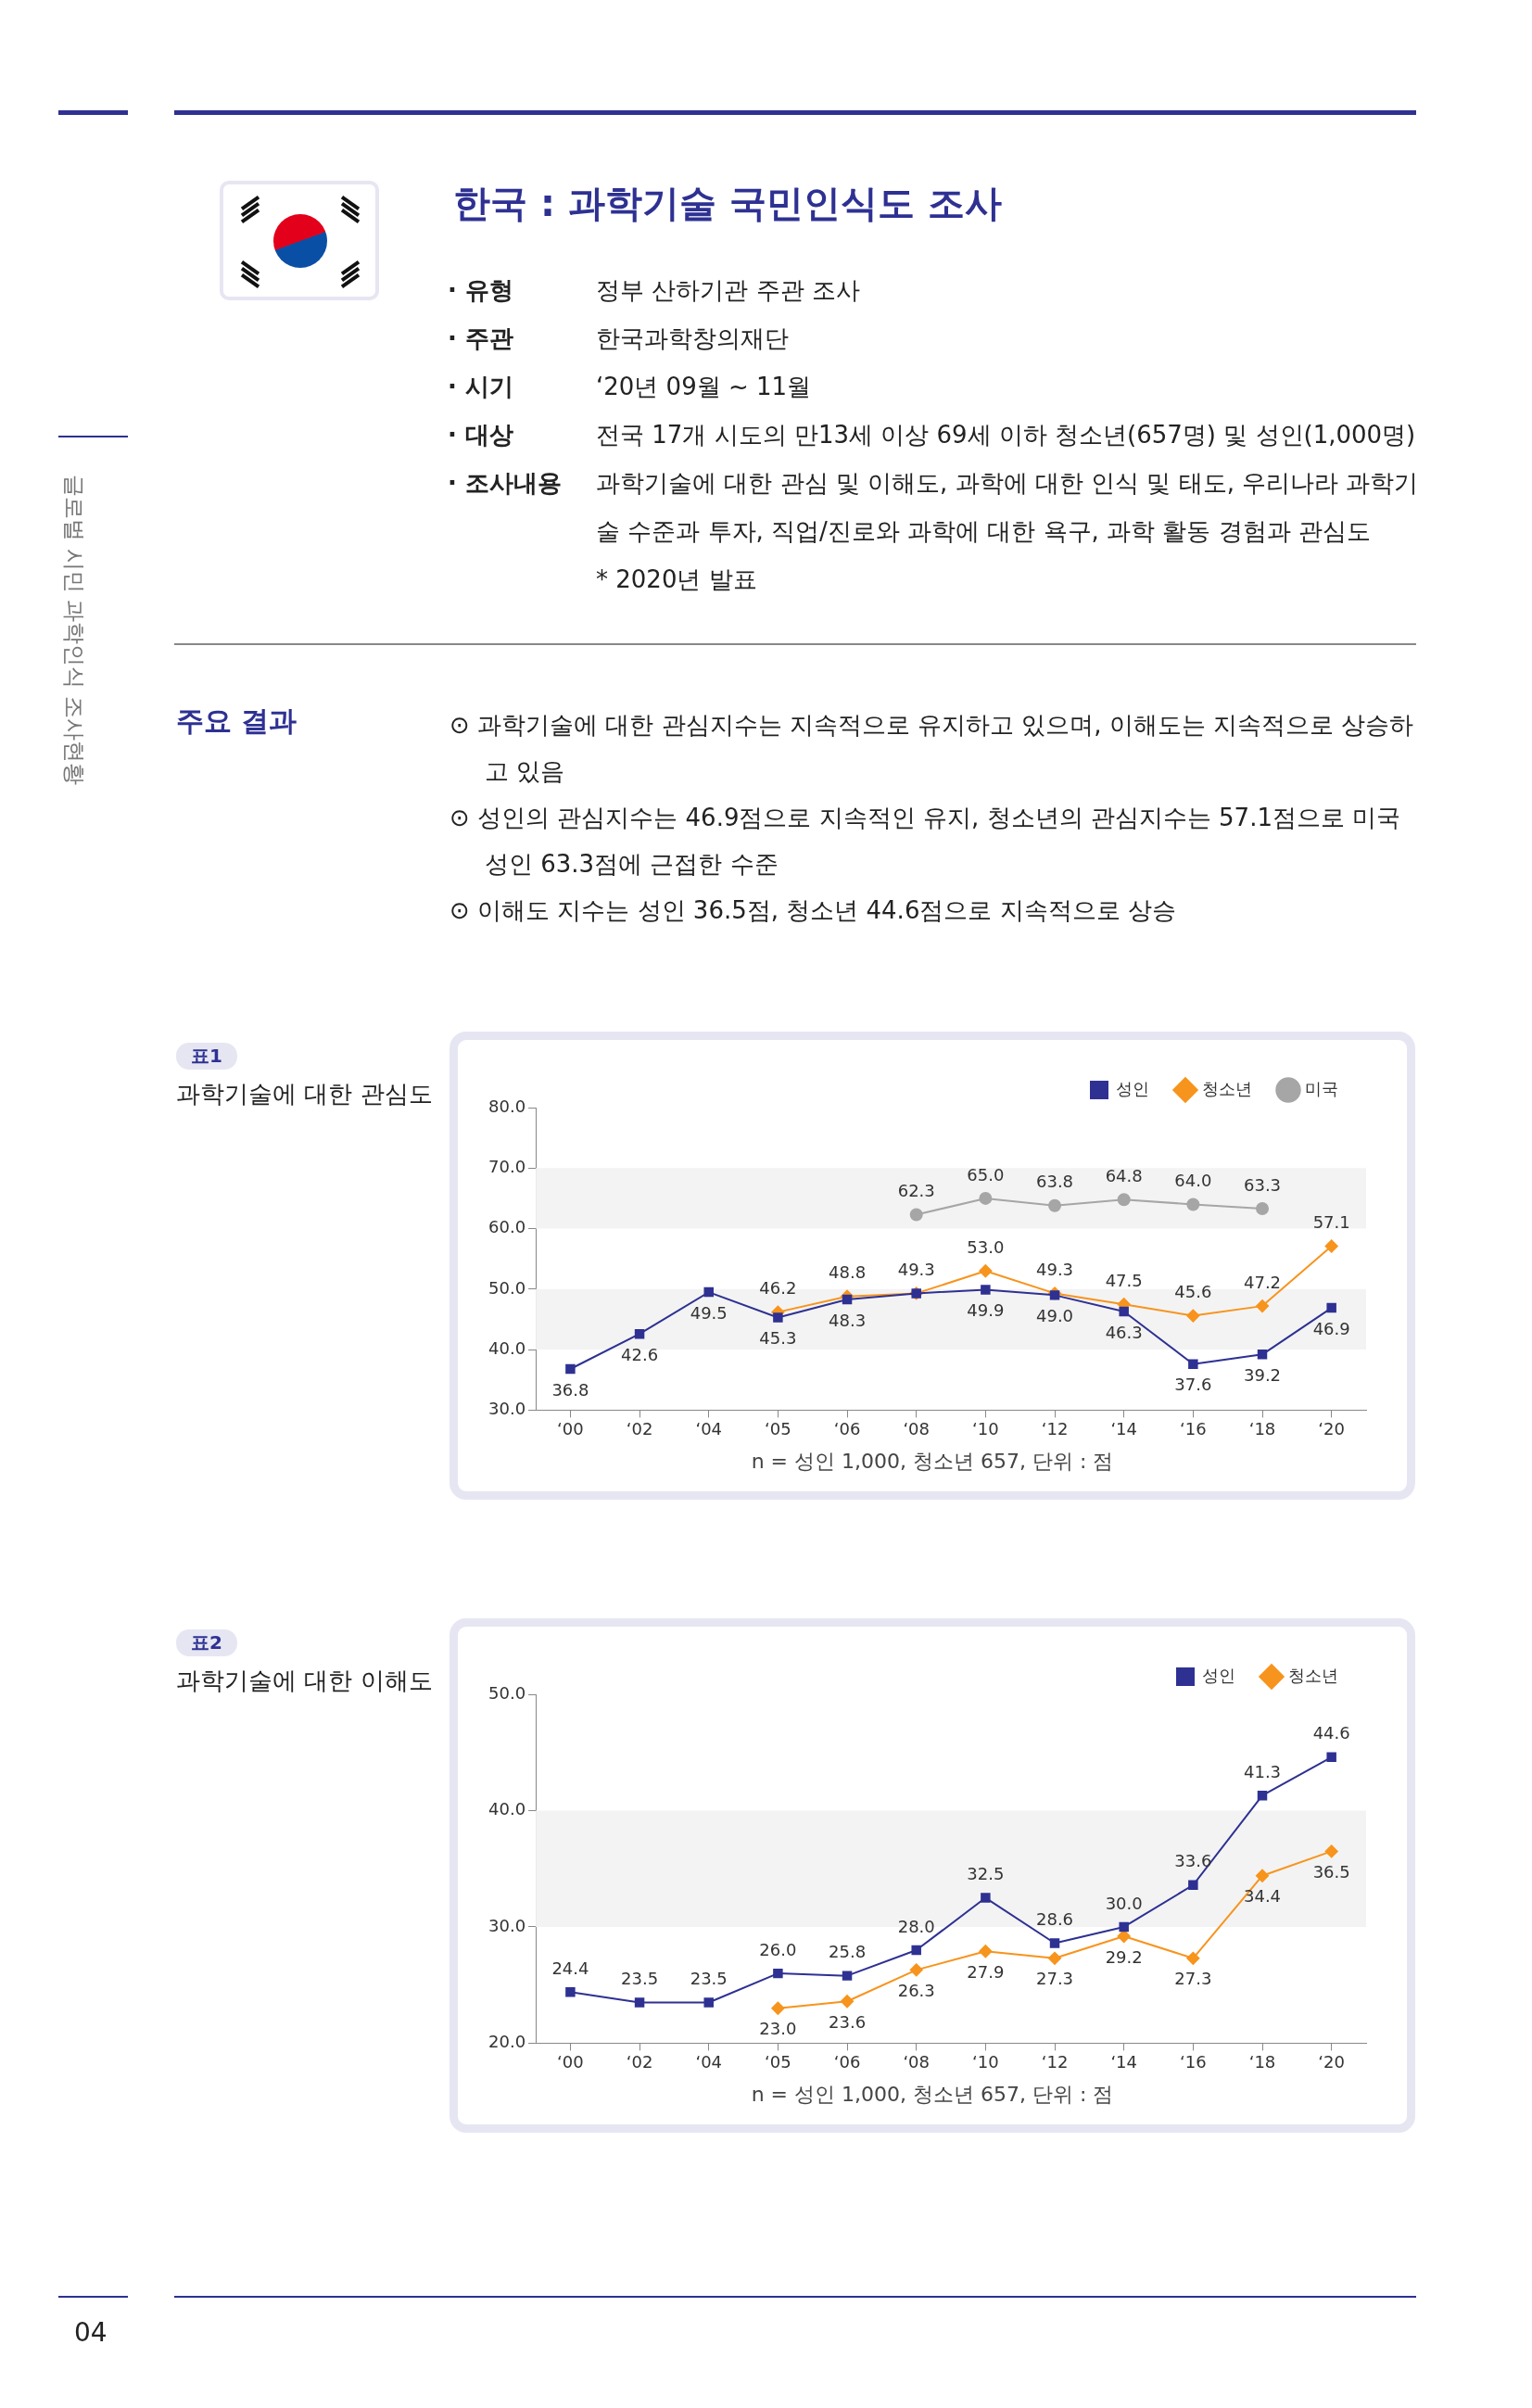 The width and height of the screenshot is (1532, 2408). What do you see at coordinates (1263, 1184) in the screenshot?
I see `data-label: 63.3` at bounding box center [1263, 1184].